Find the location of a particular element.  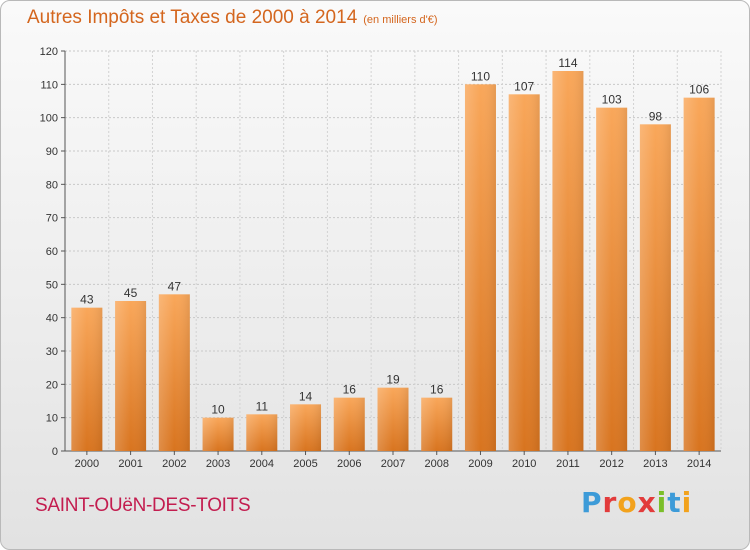

y-tick-label: 80 is located at coordinates (52, 185).